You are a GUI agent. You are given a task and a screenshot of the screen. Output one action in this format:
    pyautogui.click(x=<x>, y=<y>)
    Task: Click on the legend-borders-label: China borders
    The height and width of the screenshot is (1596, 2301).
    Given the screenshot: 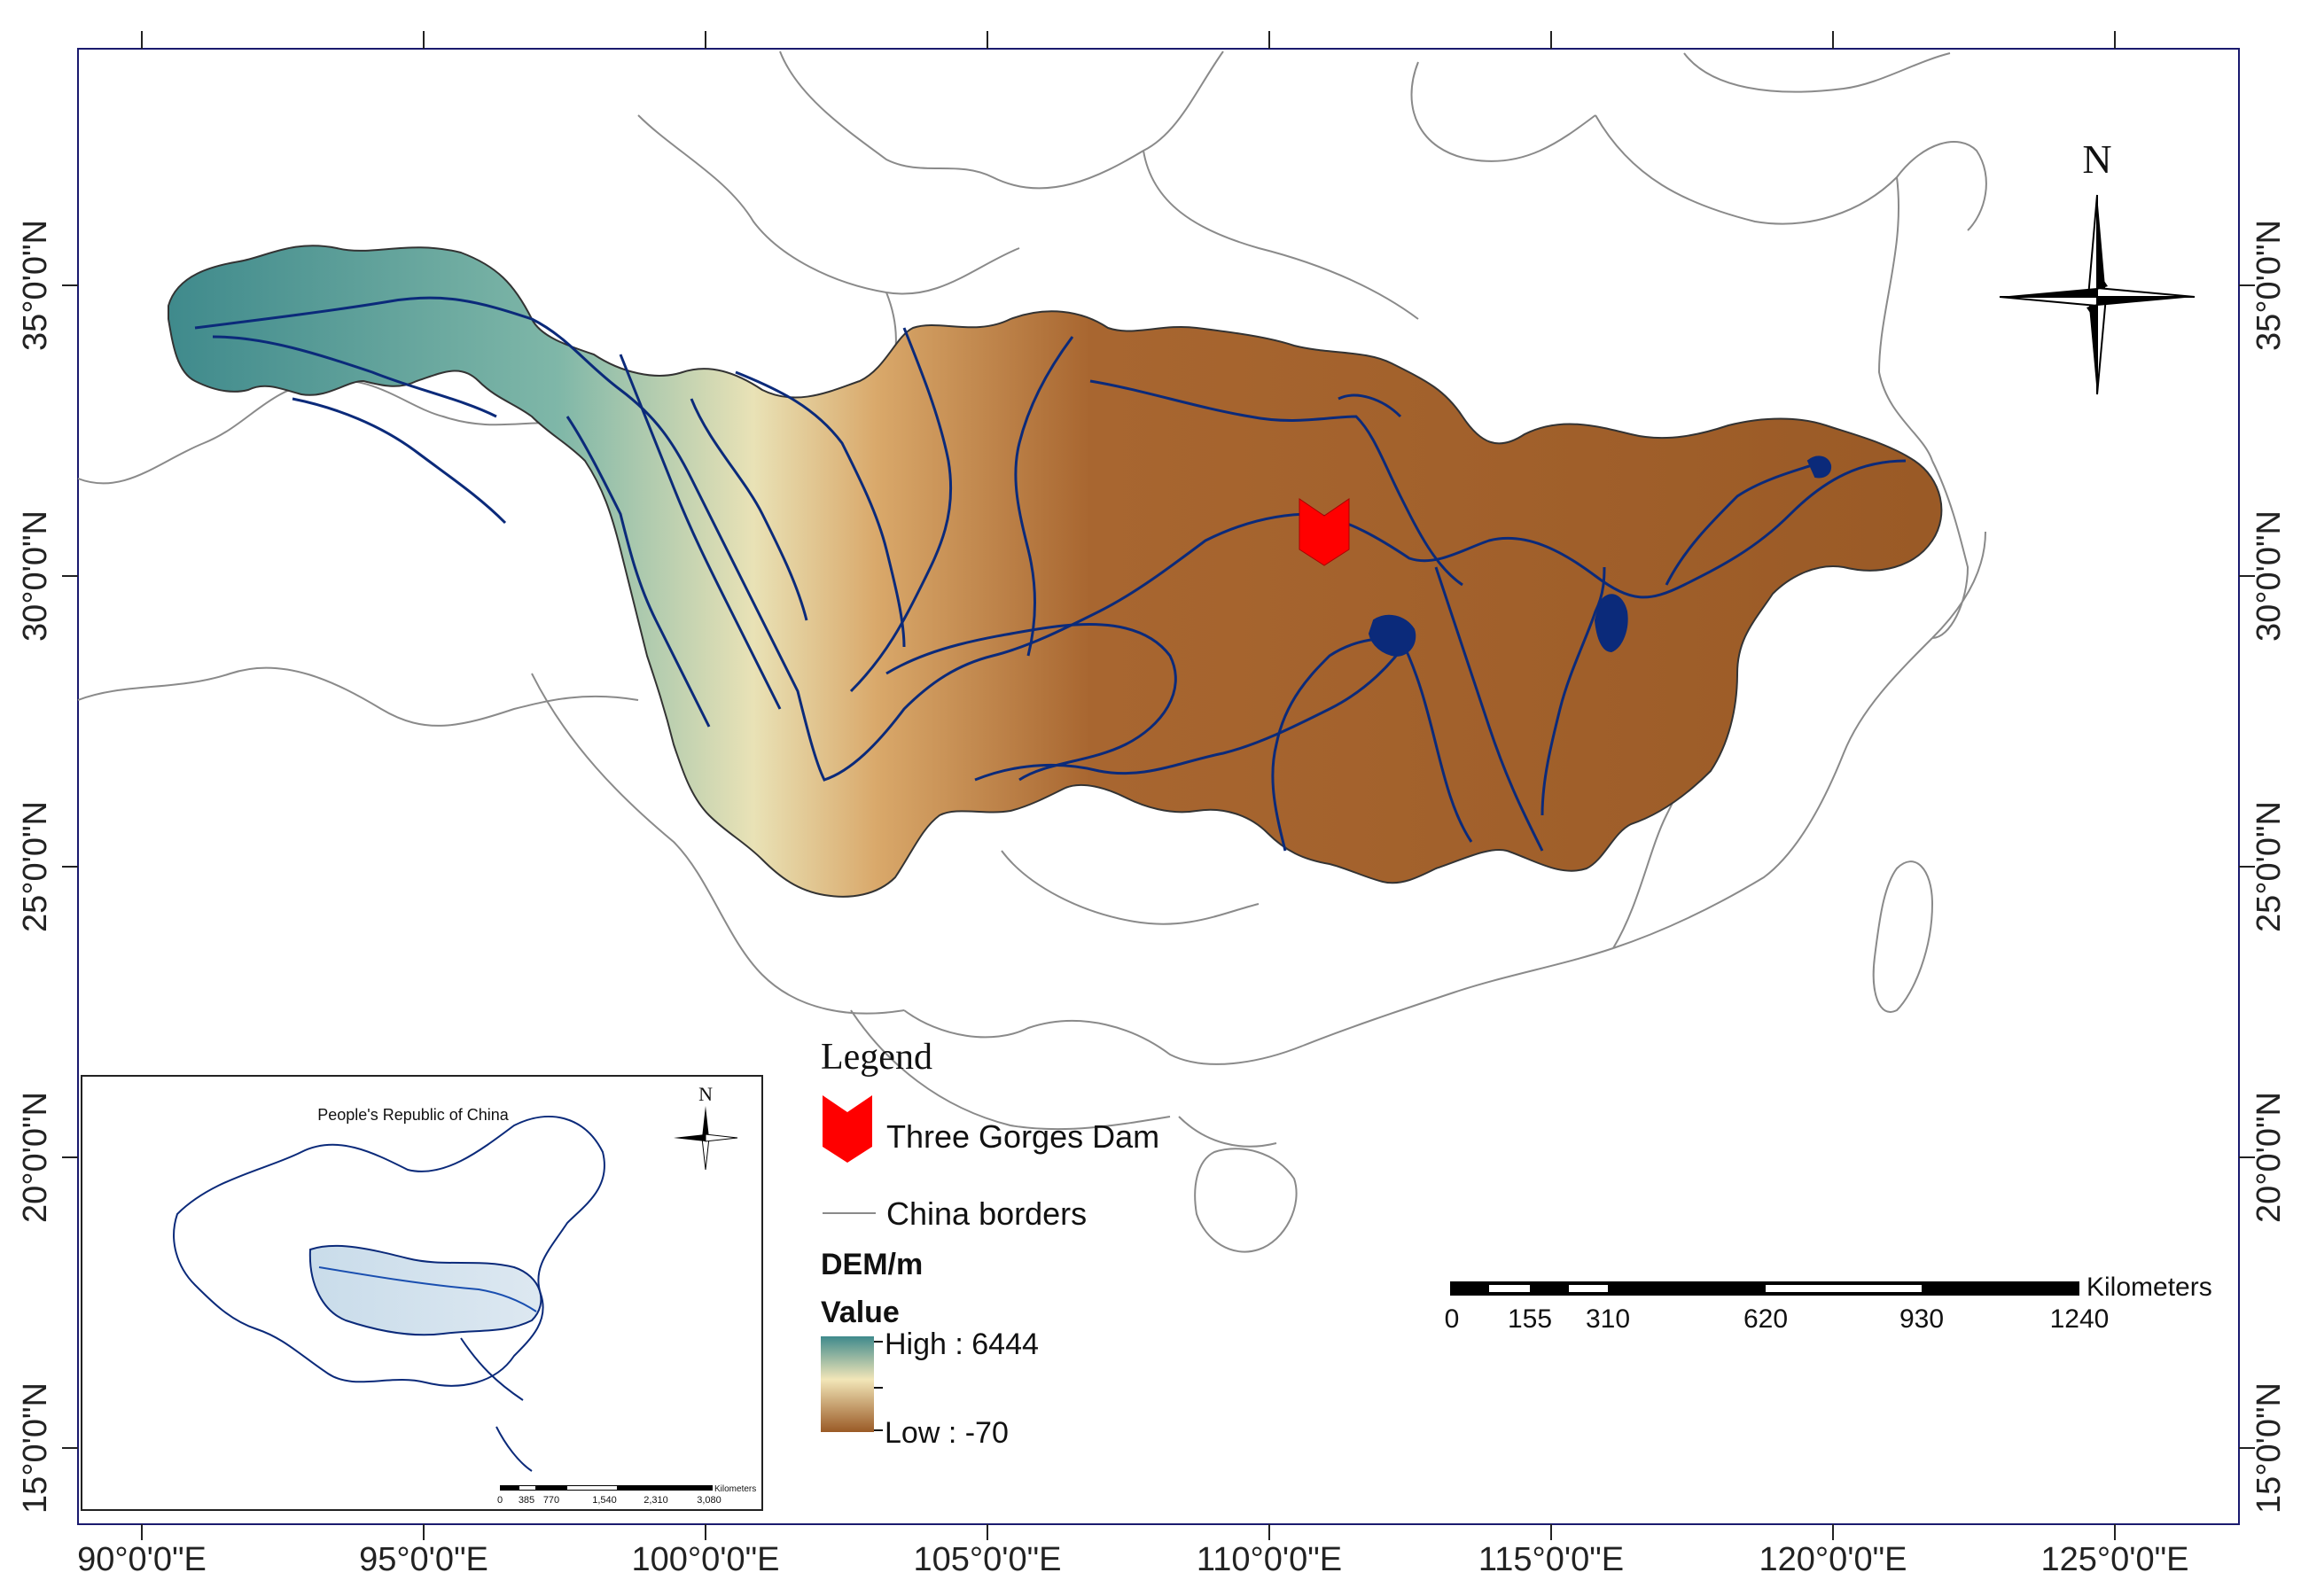 What is the action you would take?
    pyautogui.click(x=986, y=1213)
    